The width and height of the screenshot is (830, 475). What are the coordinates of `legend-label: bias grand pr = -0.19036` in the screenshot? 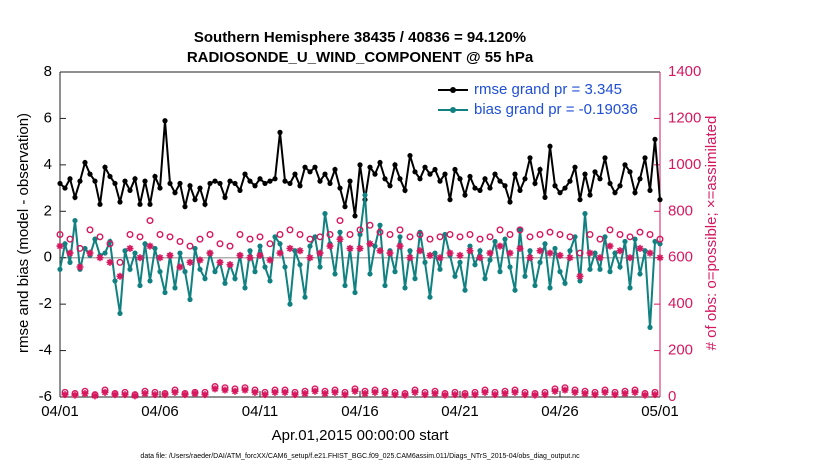 It's located at (556, 109).